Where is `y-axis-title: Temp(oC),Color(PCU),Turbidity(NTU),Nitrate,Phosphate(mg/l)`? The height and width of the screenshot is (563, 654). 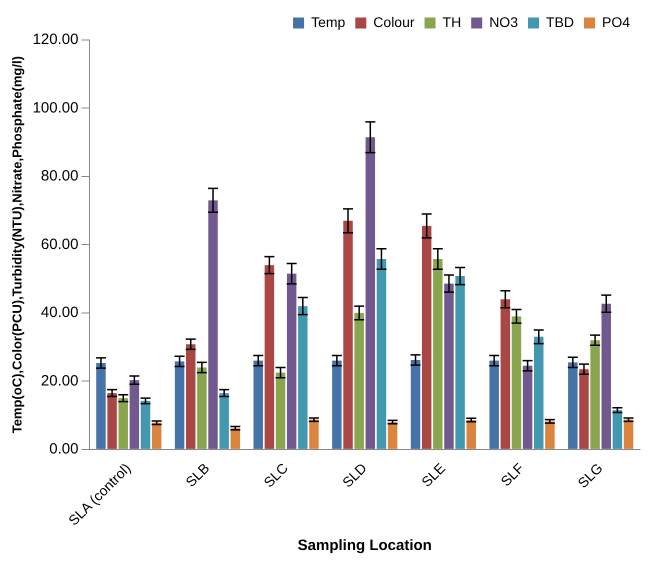
y-axis-title: Temp(oC),Color(PCU),Turbidity(NTU),Nitrate,Phosphate(mg/l) is located at coordinates (16, 245).